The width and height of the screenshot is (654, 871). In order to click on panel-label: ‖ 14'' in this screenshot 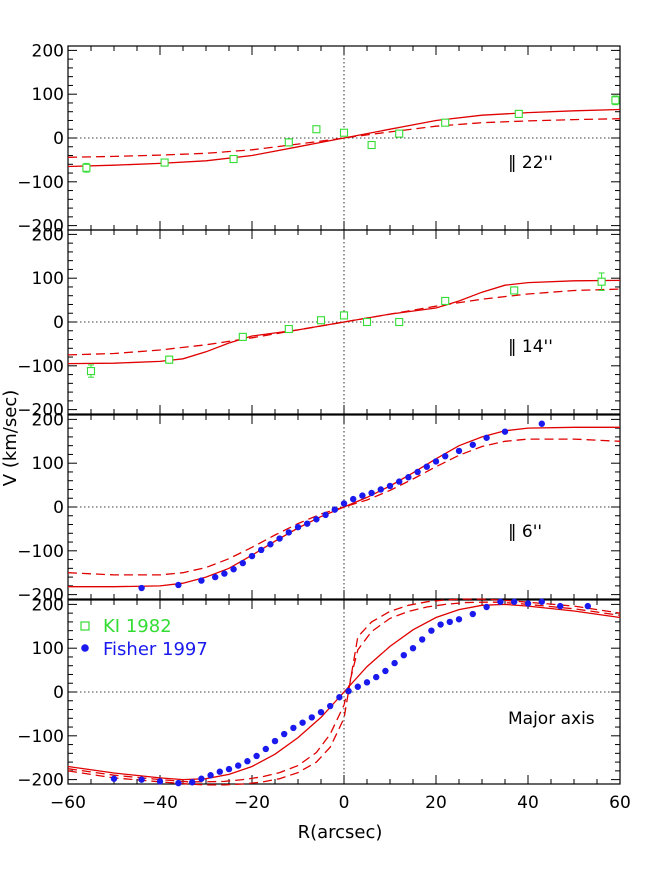, I will do `click(530, 347)`.